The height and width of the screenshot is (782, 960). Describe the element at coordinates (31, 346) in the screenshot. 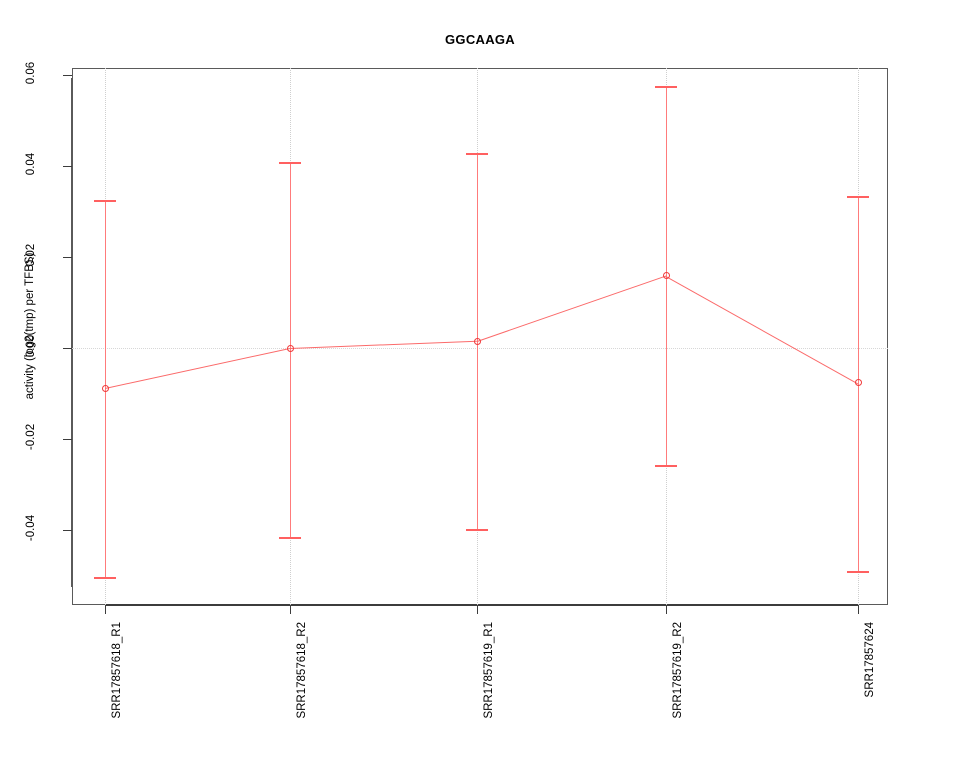

I see `y-axis-tick-label: 0.00` at that location.